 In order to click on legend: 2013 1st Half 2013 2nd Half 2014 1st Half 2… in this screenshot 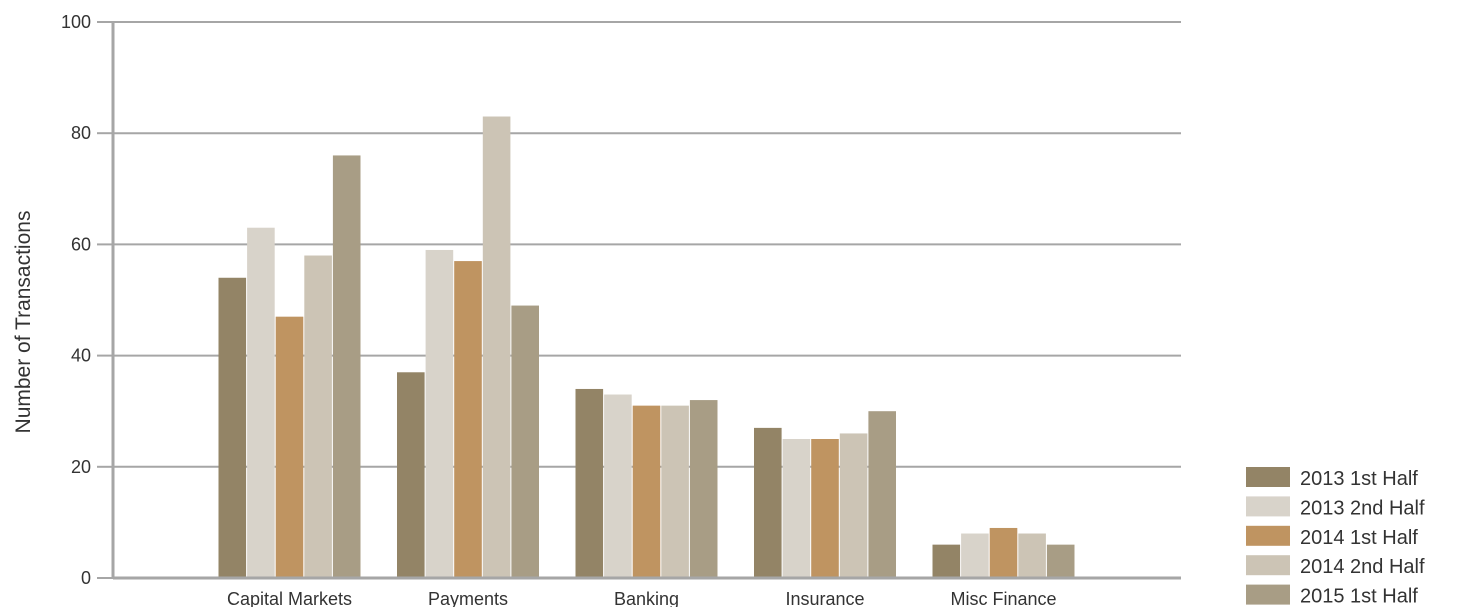, I will do `click(1335, 537)`.